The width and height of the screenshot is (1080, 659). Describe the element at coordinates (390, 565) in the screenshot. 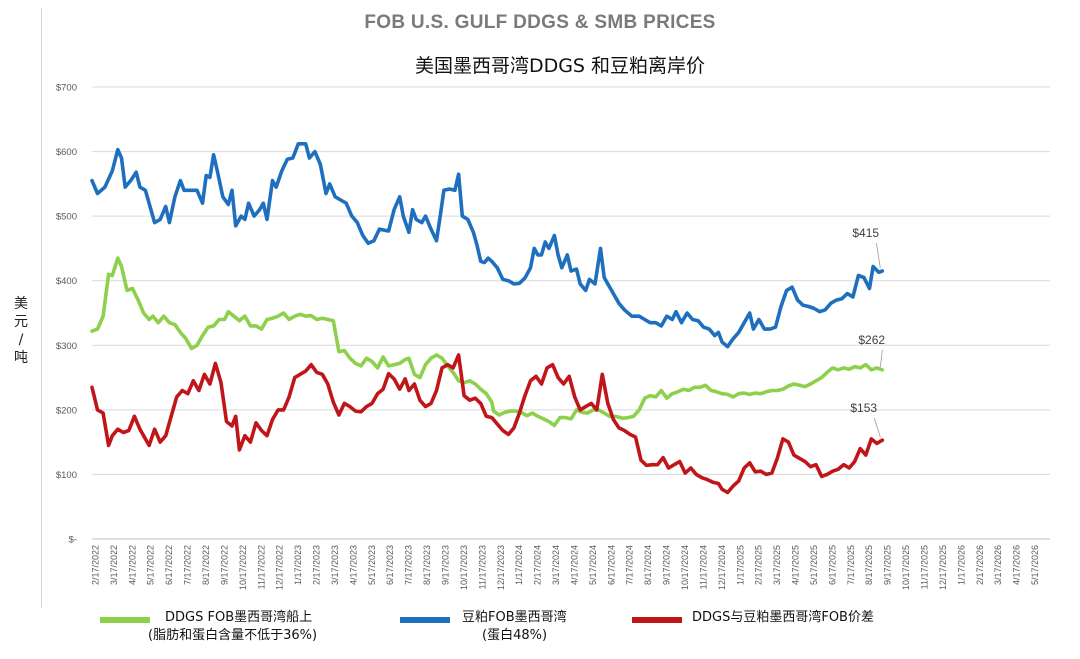

I see `x-tick-label: 6/17/2023` at that location.